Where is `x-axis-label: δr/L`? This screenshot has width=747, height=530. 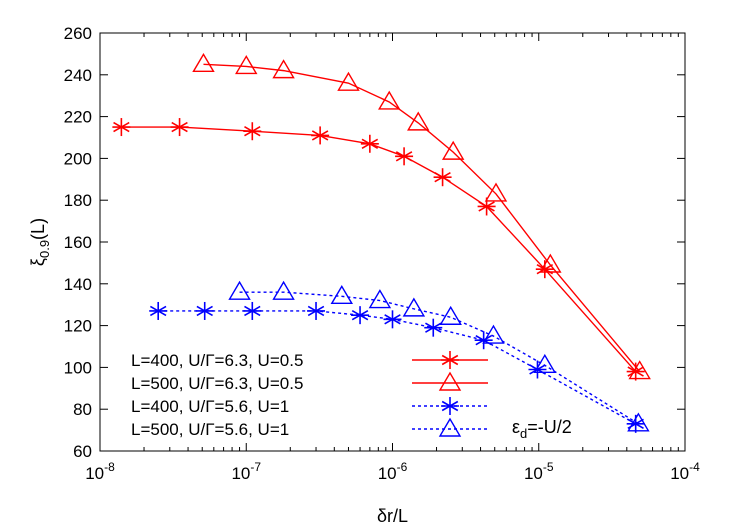 x-axis-label: δr/L is located at coordinates (392, 516).